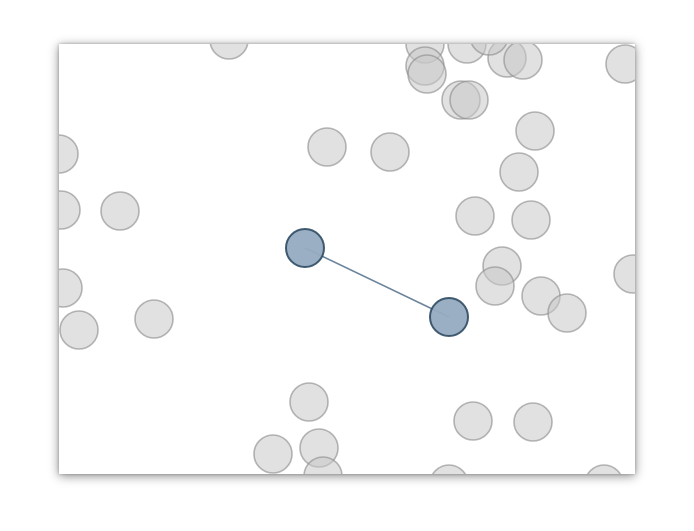  Describe the element at coordinates (377, 282) in the screenshot. I see `link-line` at that location.